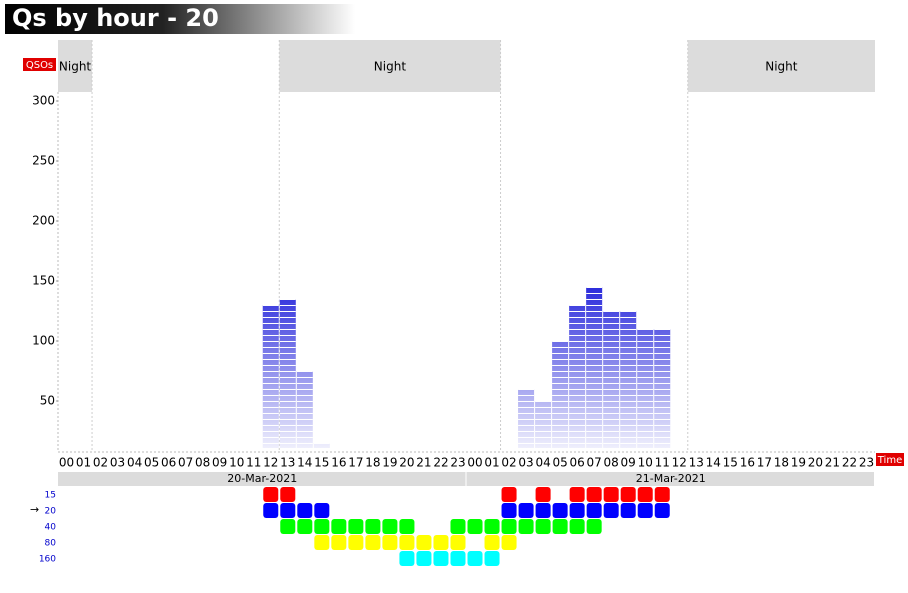 Image resolution: width=908 pixels, height=593 pixels. What do you see at coordinates (39, 65) in the screenshot?
I see `y-axis-label: QSOs` at bounding box center [39, 65].